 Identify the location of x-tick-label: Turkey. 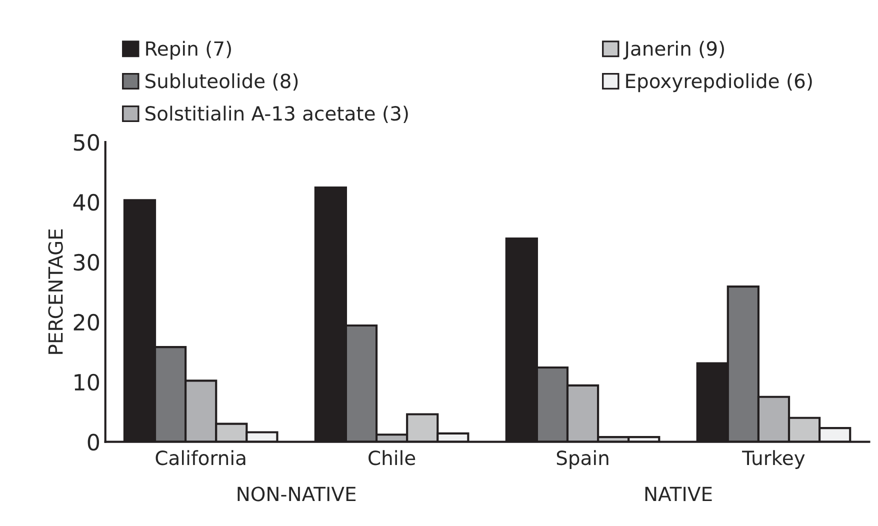
(773, 459).